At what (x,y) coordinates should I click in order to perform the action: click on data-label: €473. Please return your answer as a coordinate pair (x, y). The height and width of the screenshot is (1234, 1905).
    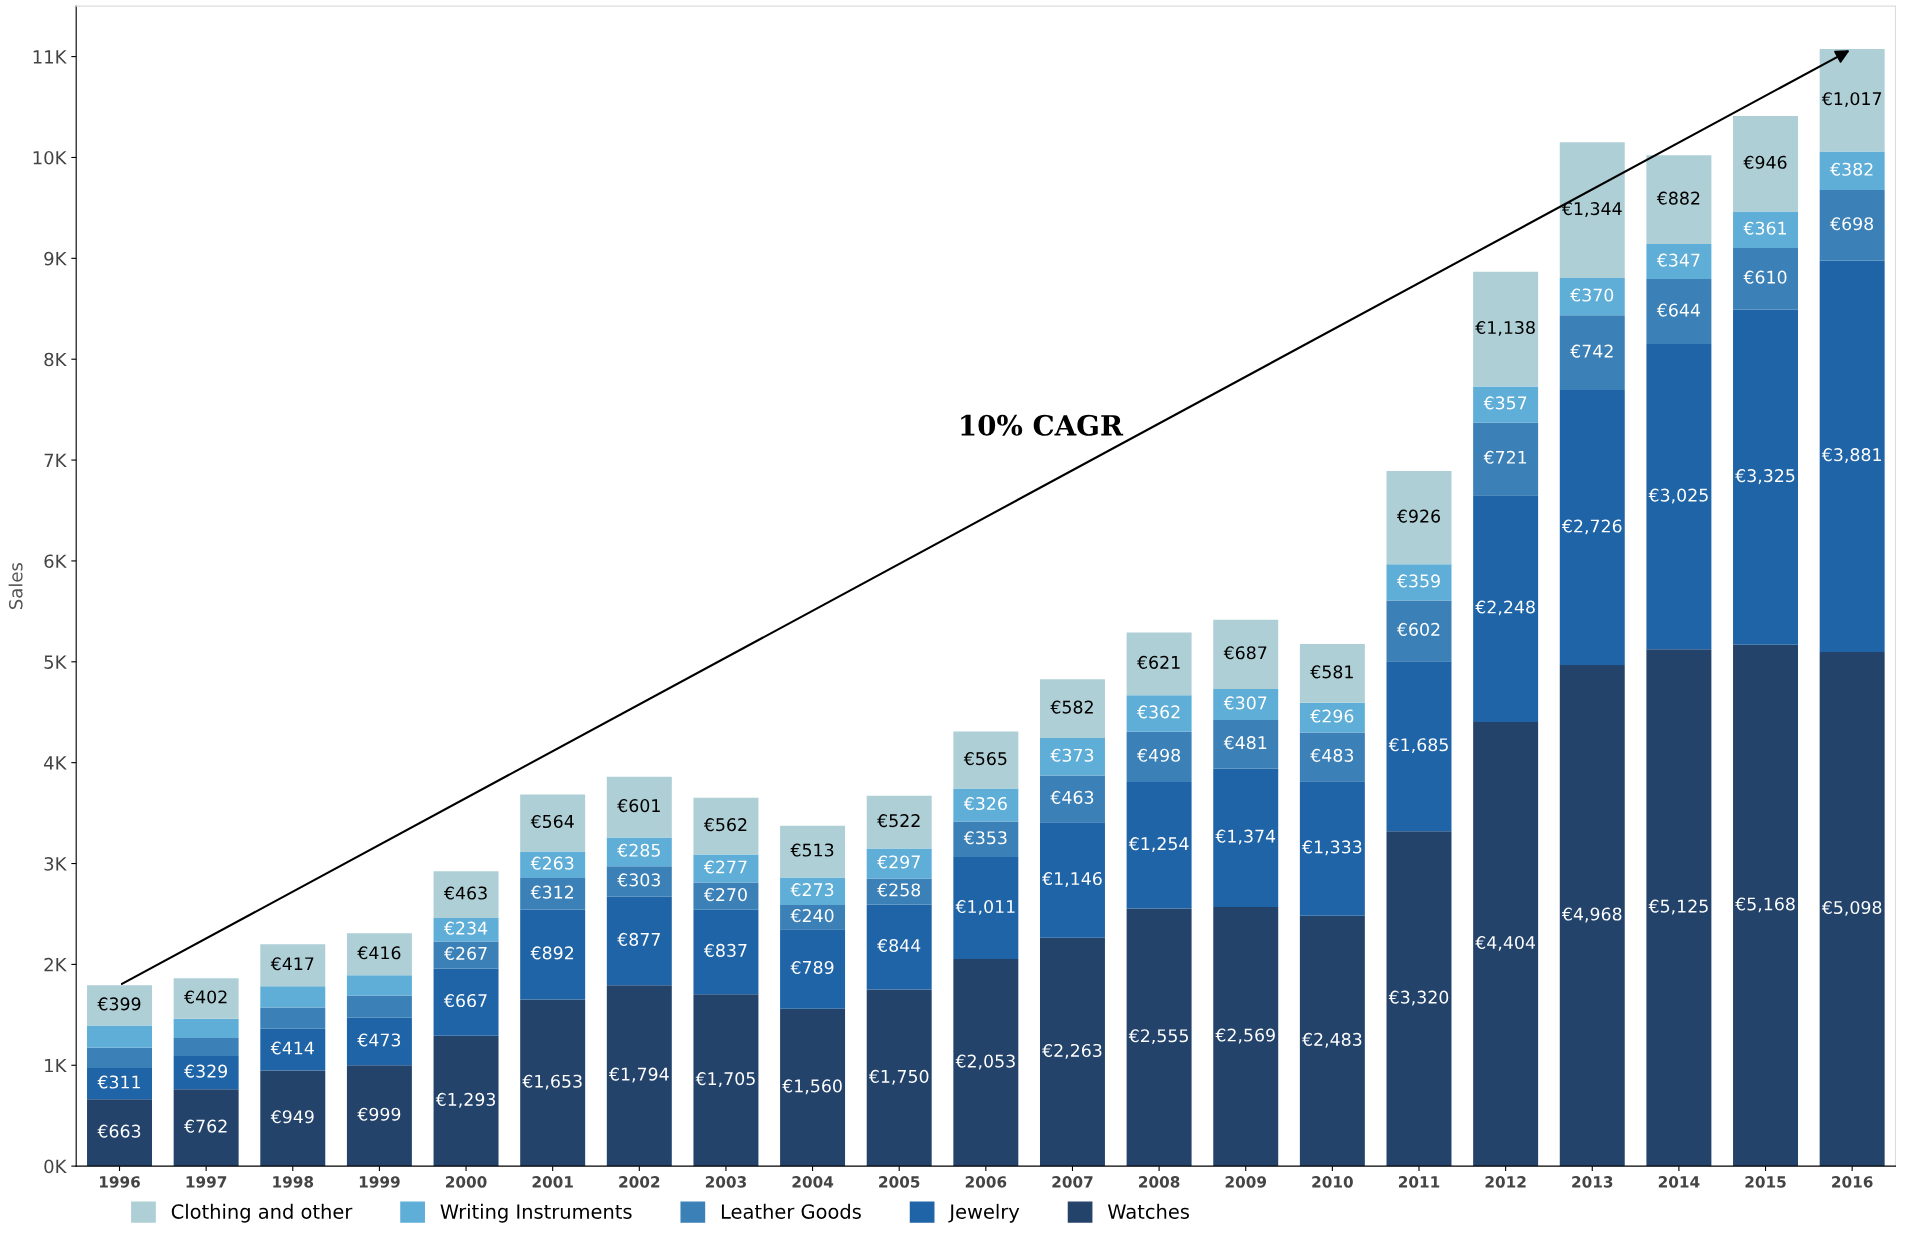
    Looking at the image, I should click on (379, 1040).